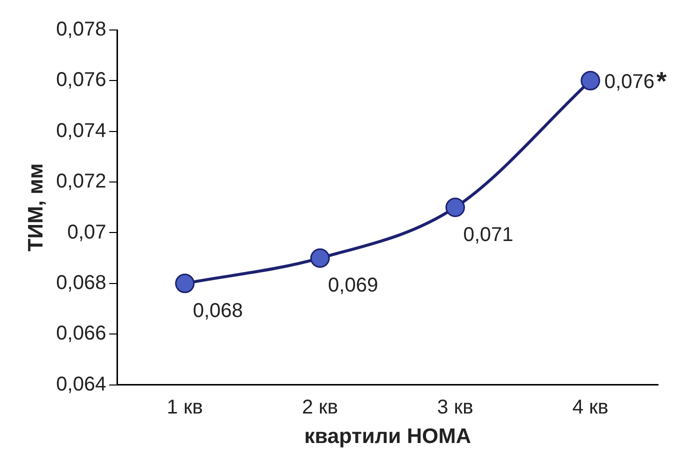  I want to click on x-axis-title: квартили HOMA, so click(388, 436).